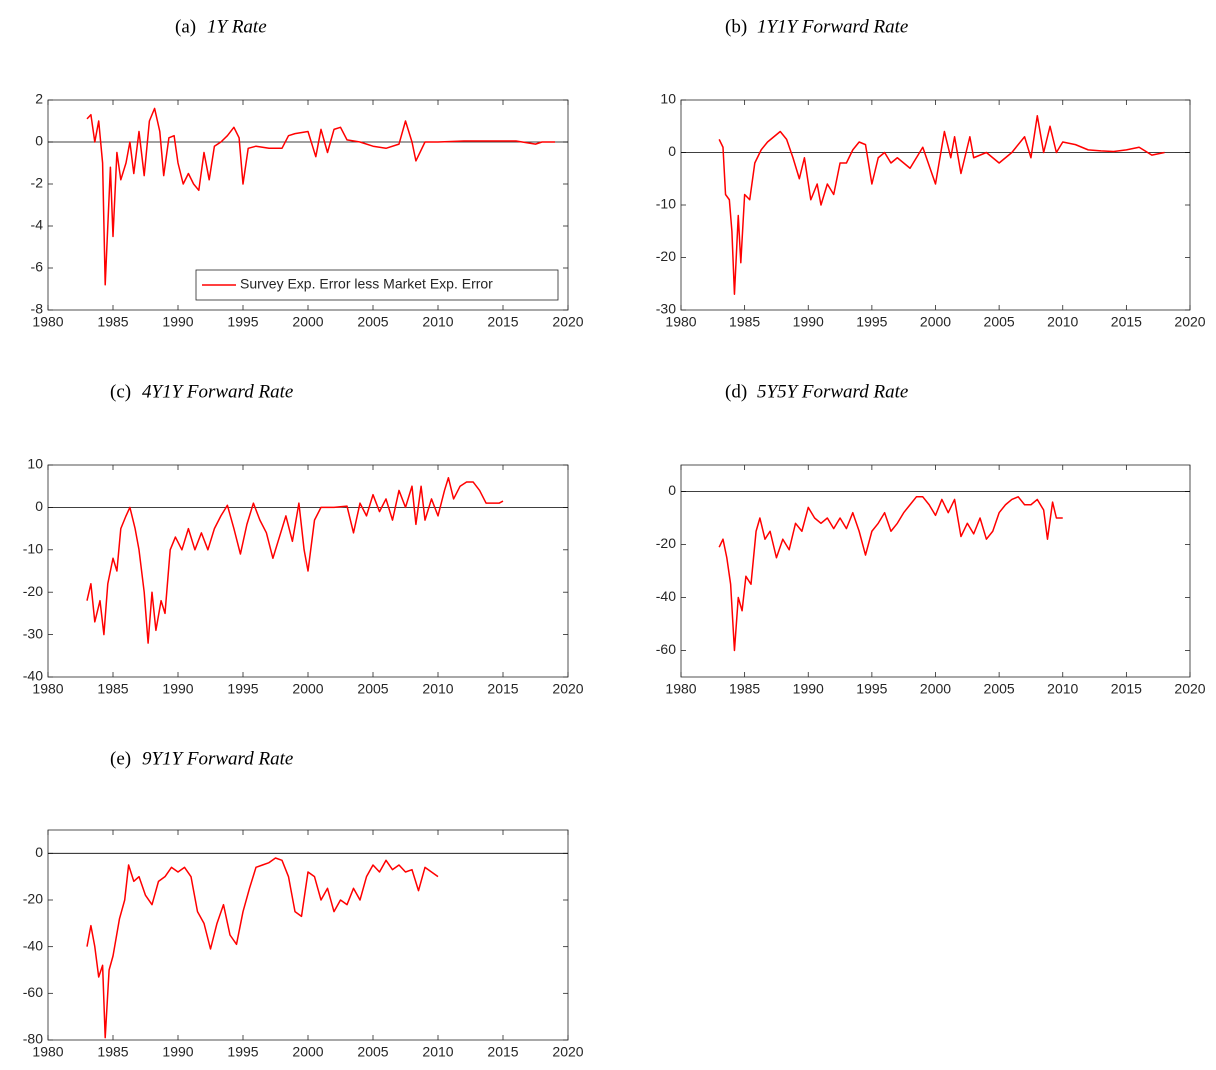 The height and width of the screenshot is (1070, 1216). I want to click on panel-label: (b), so click(736, 26).